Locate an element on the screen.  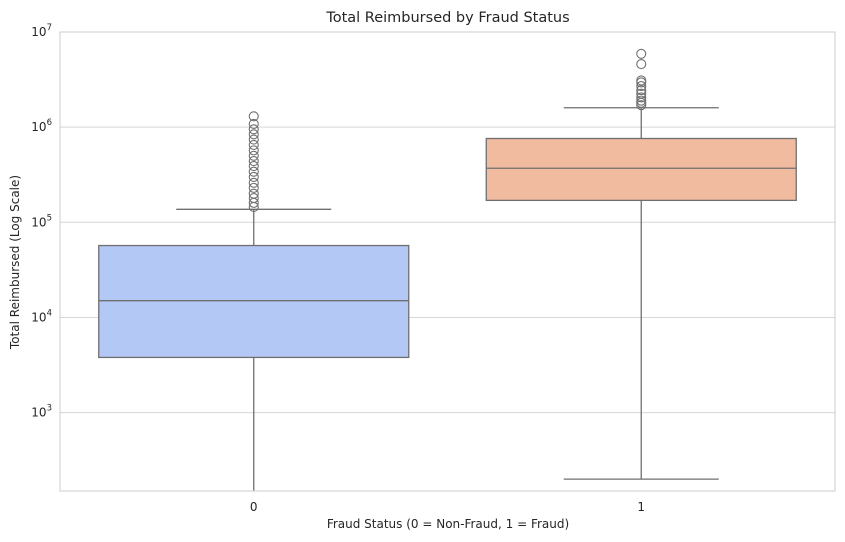
y-tick-label: 10⁶ is located at coordinates (41, 126).